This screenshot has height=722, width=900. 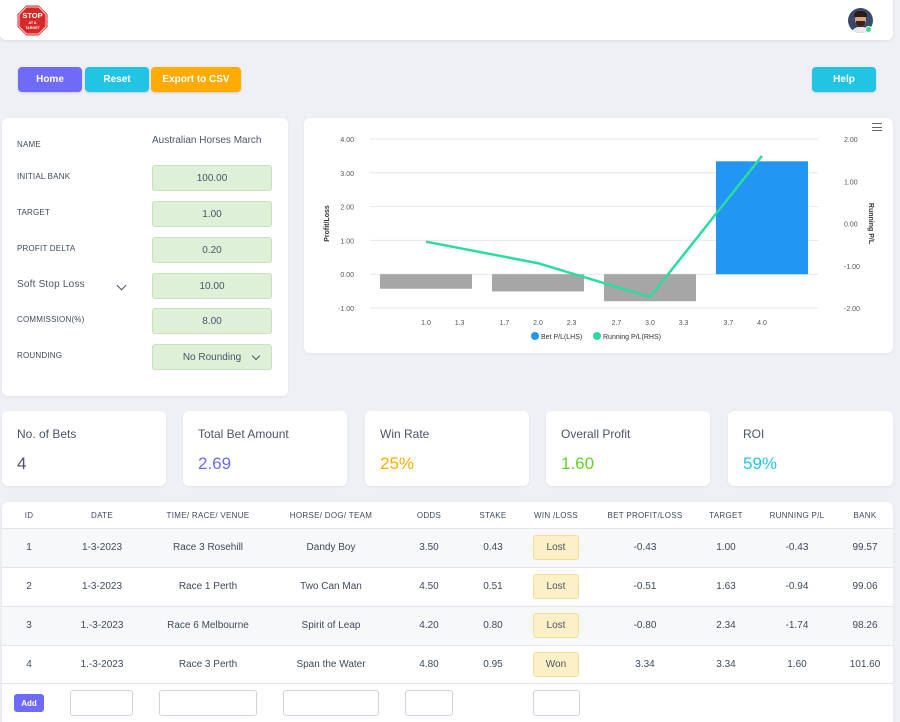 I want to click on cell-horse: Span the Water, so click(x=331, y=664).